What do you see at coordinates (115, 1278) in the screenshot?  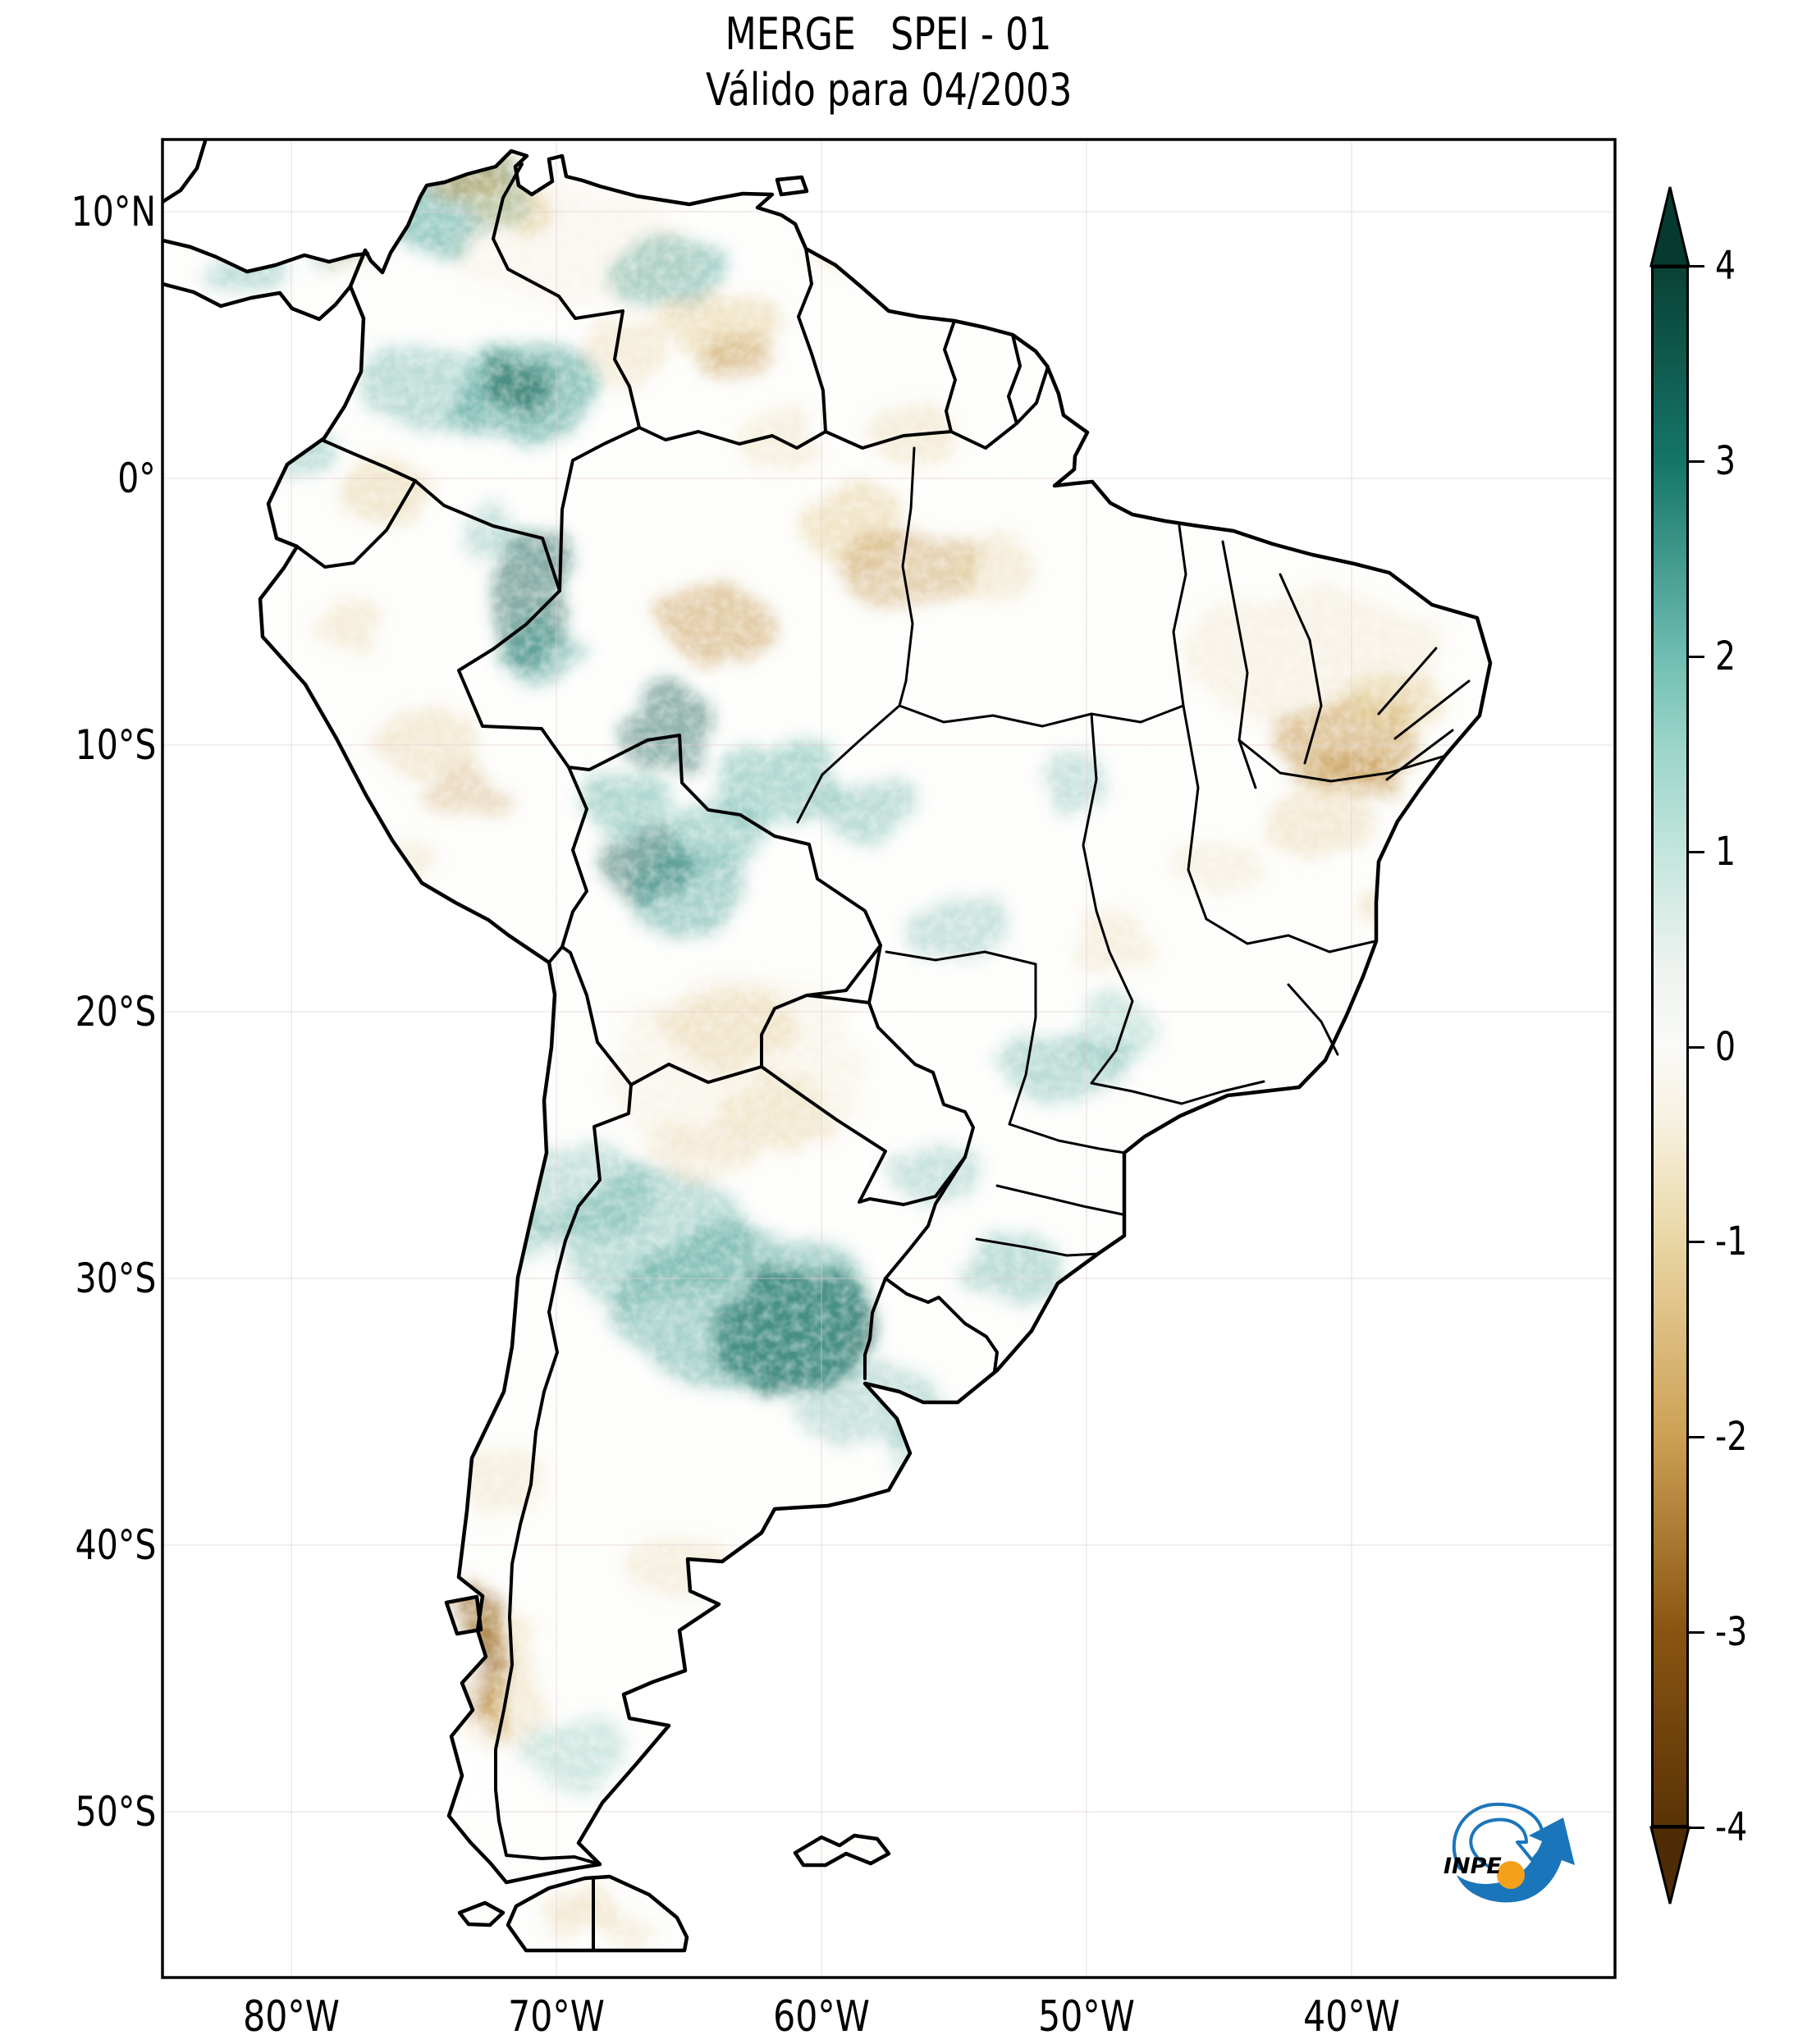 I see `latitude-tick-label: 30°S` at bounding box center [115, 1278].